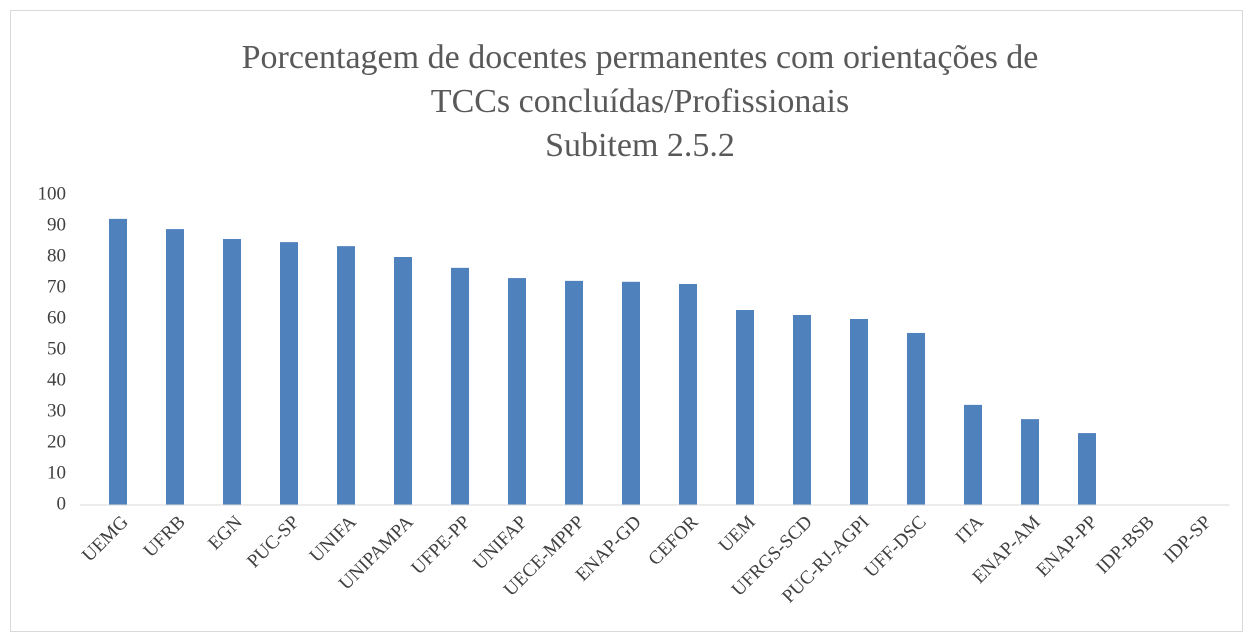  Describe the element at coordinates (56, 255) in the screenshot. I see `y-tick-label: 80` at that location.